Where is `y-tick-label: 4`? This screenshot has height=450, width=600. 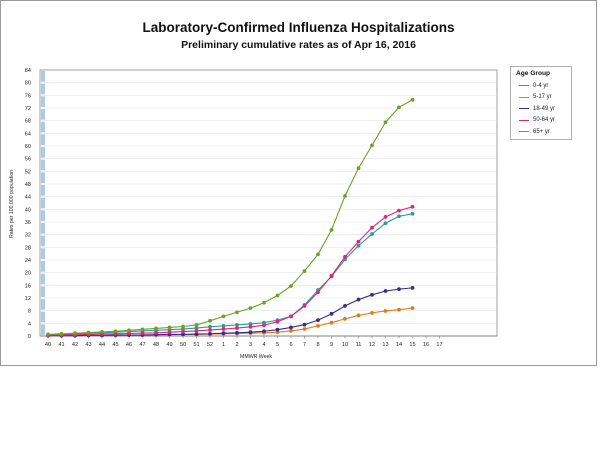 y-tick-label: 4 is located at coordinates (29, 324).